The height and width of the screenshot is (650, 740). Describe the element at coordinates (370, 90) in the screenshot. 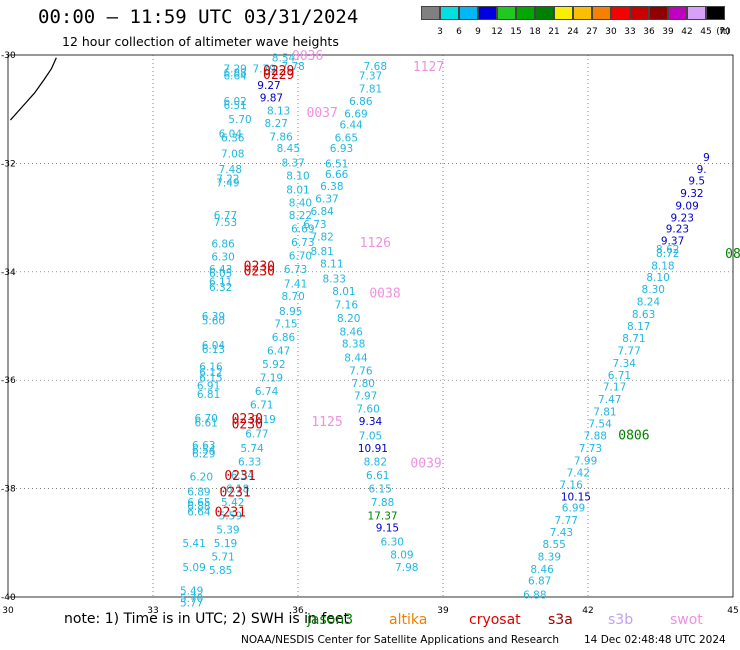

I see `wave-height-label: 7.81` at that location.